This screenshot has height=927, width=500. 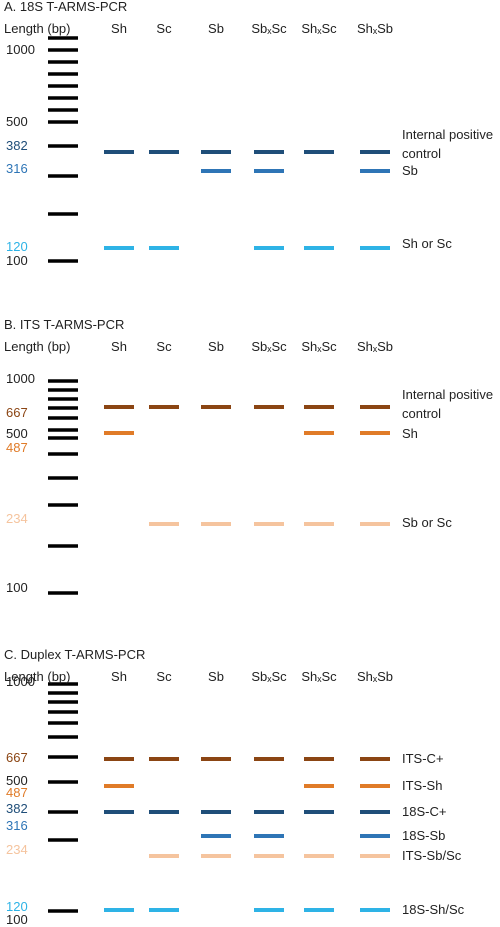 What do you see at coordinates (17, 825) in the screenshot?
I see `ladder-label: 316` at bounding box center [17, 825].